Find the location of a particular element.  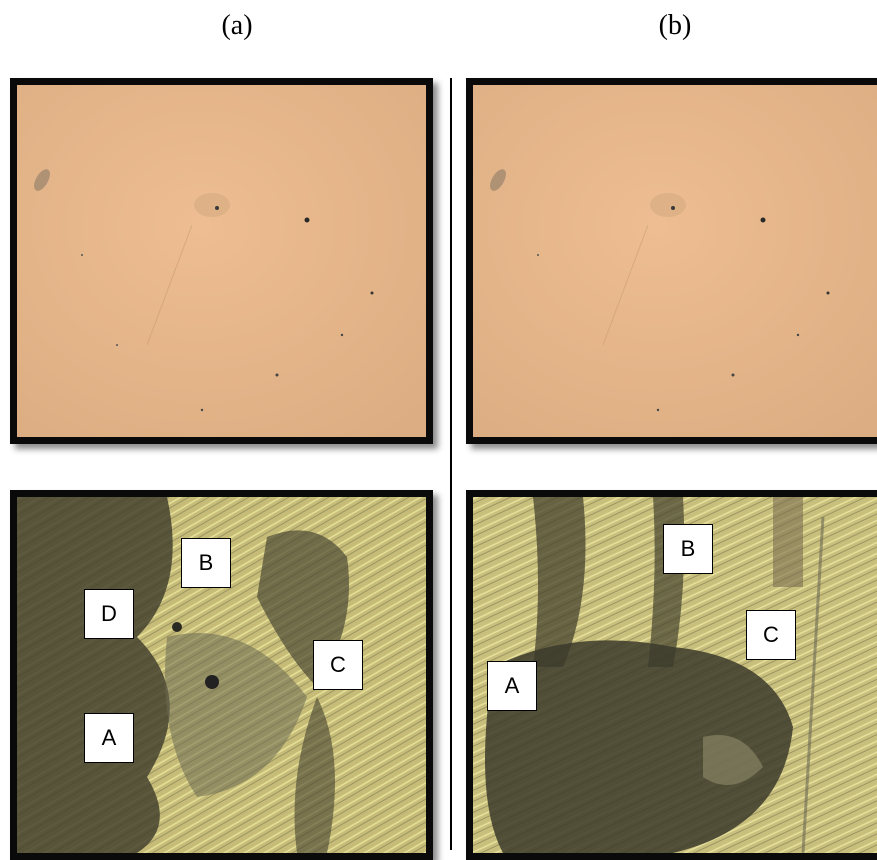

column-title-b: (b) is located at coordinates (675, 25).